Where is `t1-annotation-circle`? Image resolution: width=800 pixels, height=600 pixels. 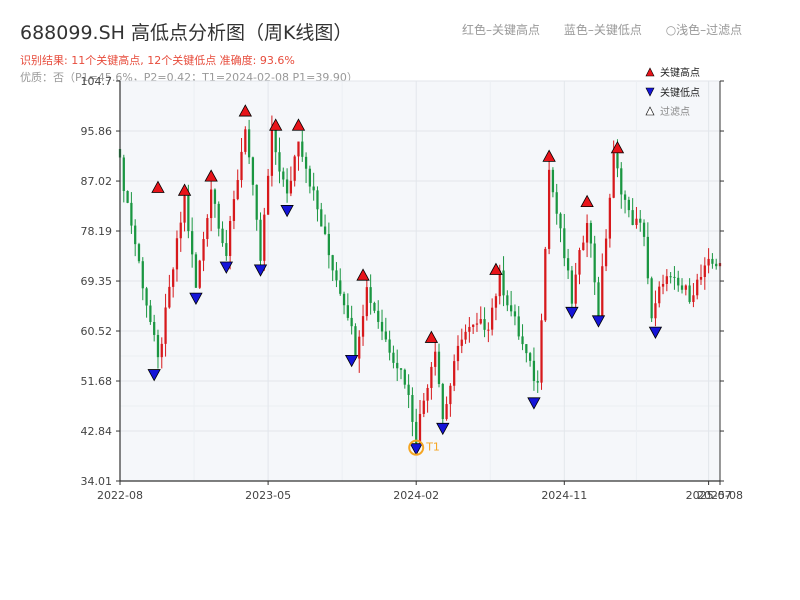 t1-annotation-circle is located at coordinates (416, 447).